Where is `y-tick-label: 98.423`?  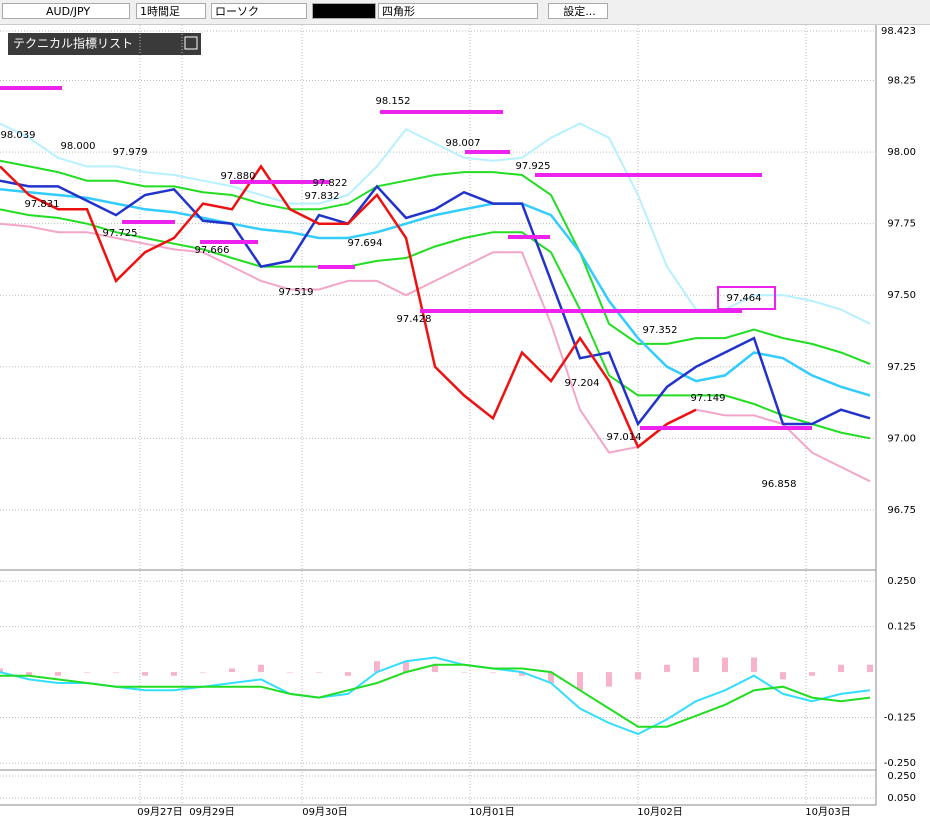 y-tick-label: 98.423 is located at coordinates (898, 31).